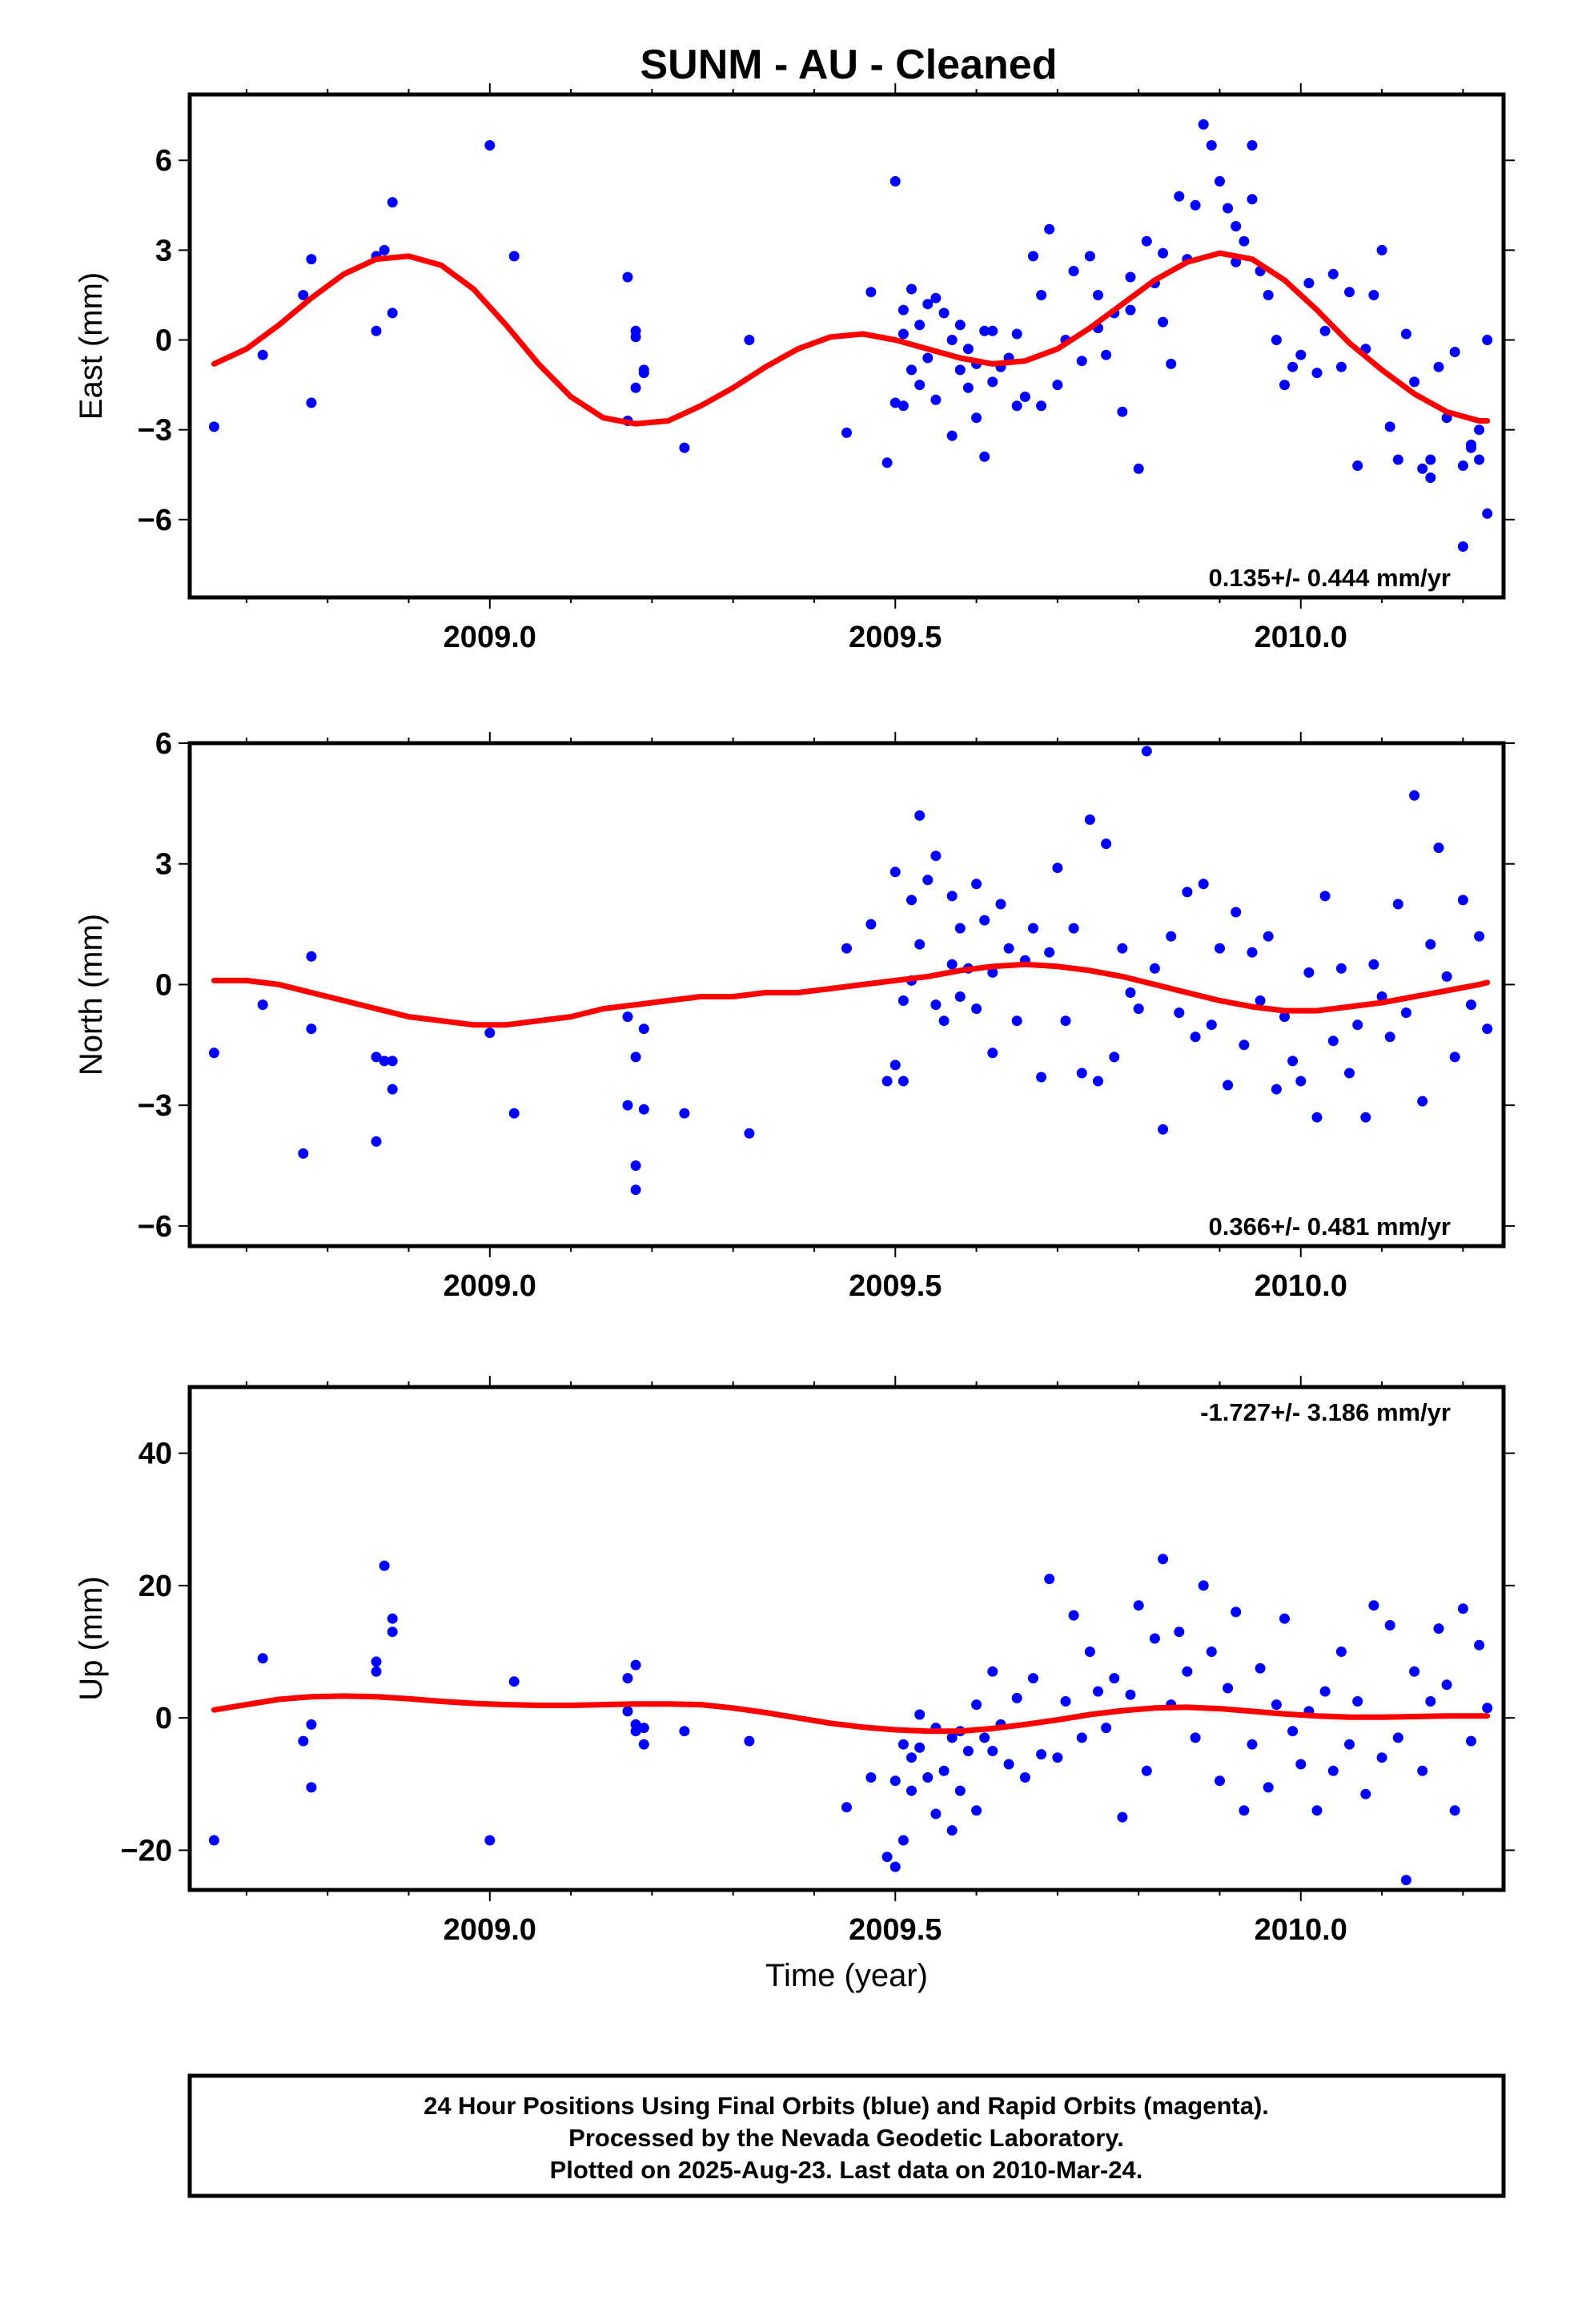  I want to click on y-tick-label: 40, so click(155, 1454).